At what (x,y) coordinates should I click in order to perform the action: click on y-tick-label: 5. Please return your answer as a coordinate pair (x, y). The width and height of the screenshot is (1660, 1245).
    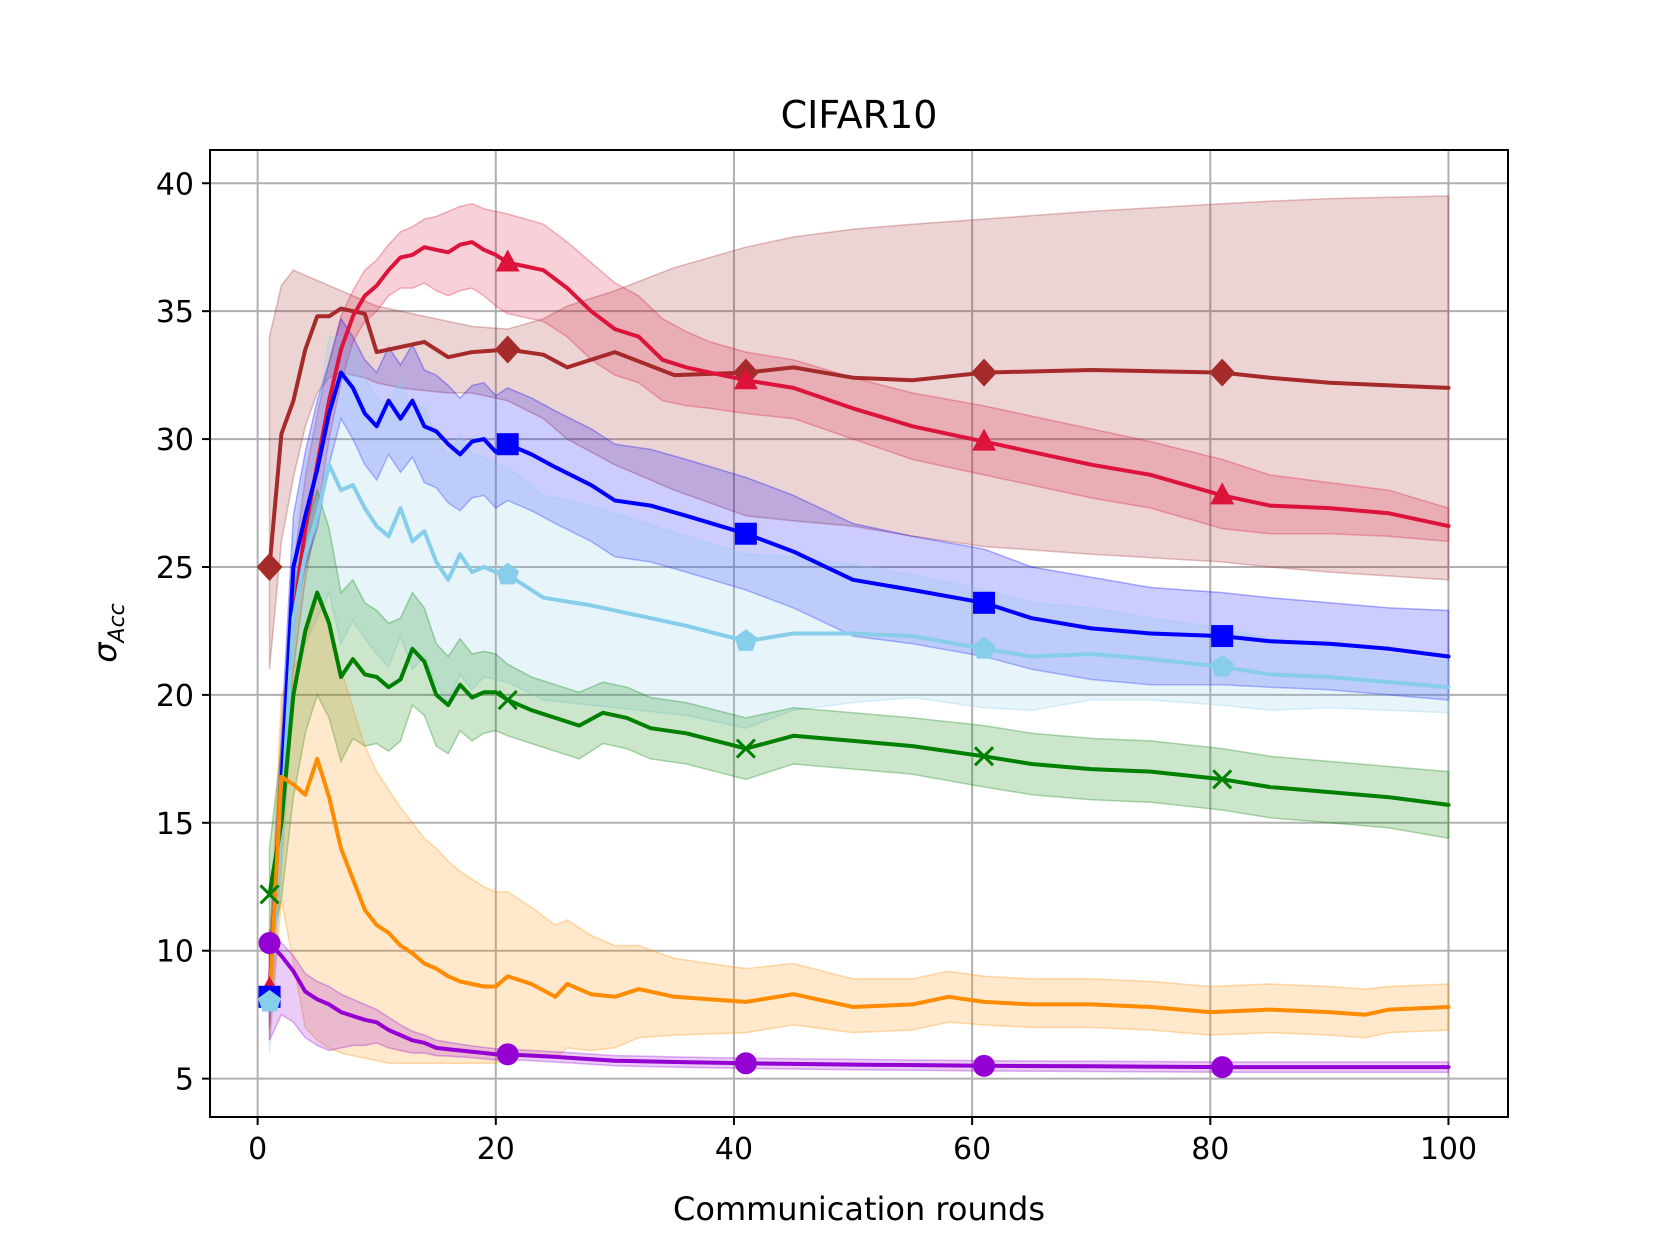
    Looking at the image, I should click on (184, 1080).